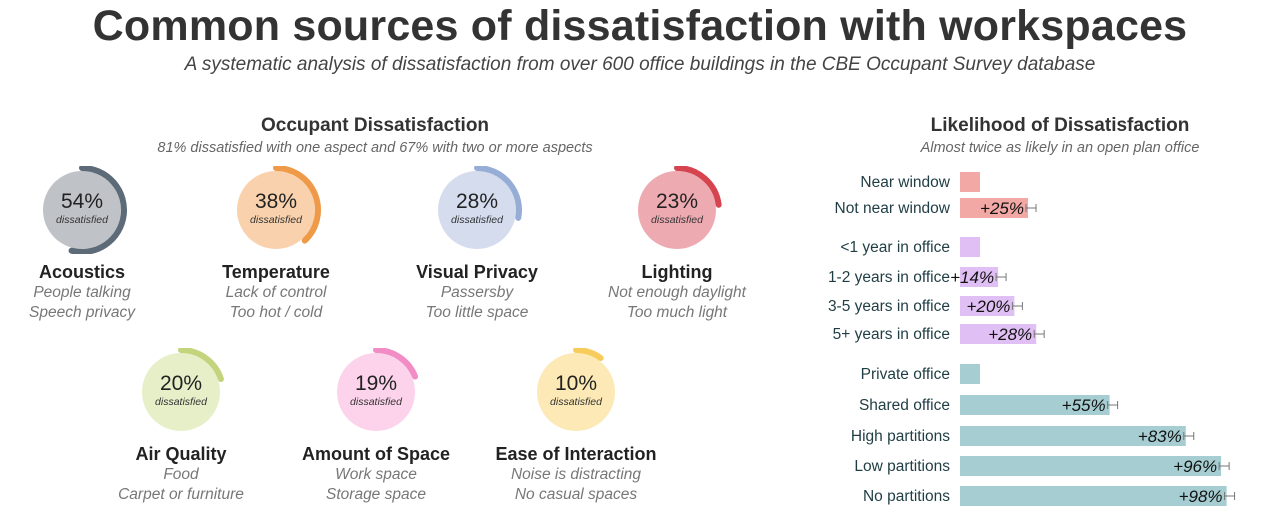 The height and width of the screenshot is (520, 1280). Describe the element at coordinates (376, 474) in the screenshot. I see `aspect-detail: Work space` at that location.